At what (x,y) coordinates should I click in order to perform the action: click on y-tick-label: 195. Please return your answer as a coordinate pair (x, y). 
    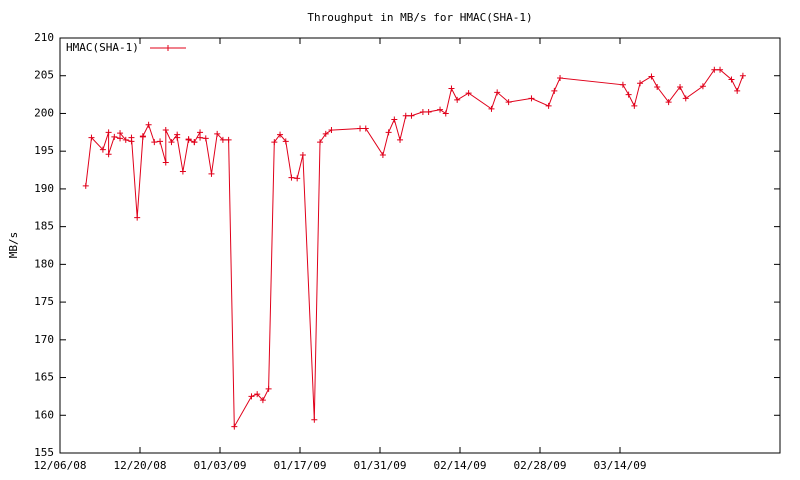
    Looking at the image, I should click on (44, 150).